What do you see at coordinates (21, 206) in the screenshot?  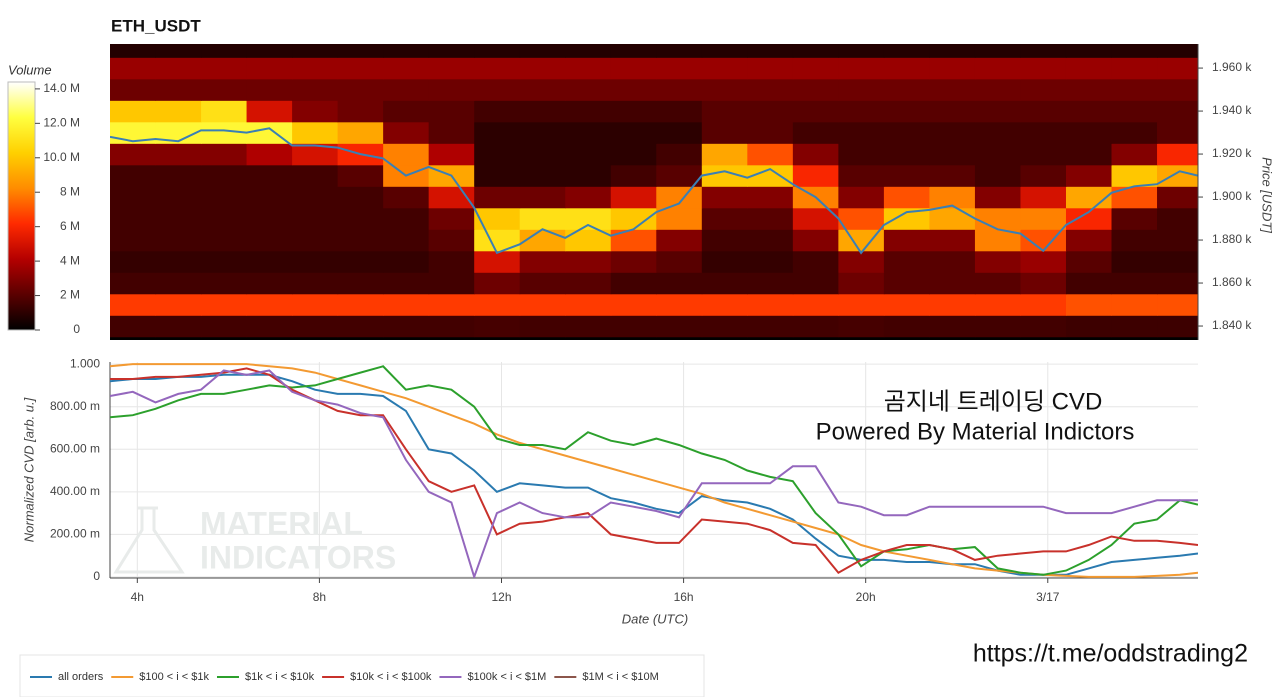 I see `colorbar` at bounding box center [21, 206].